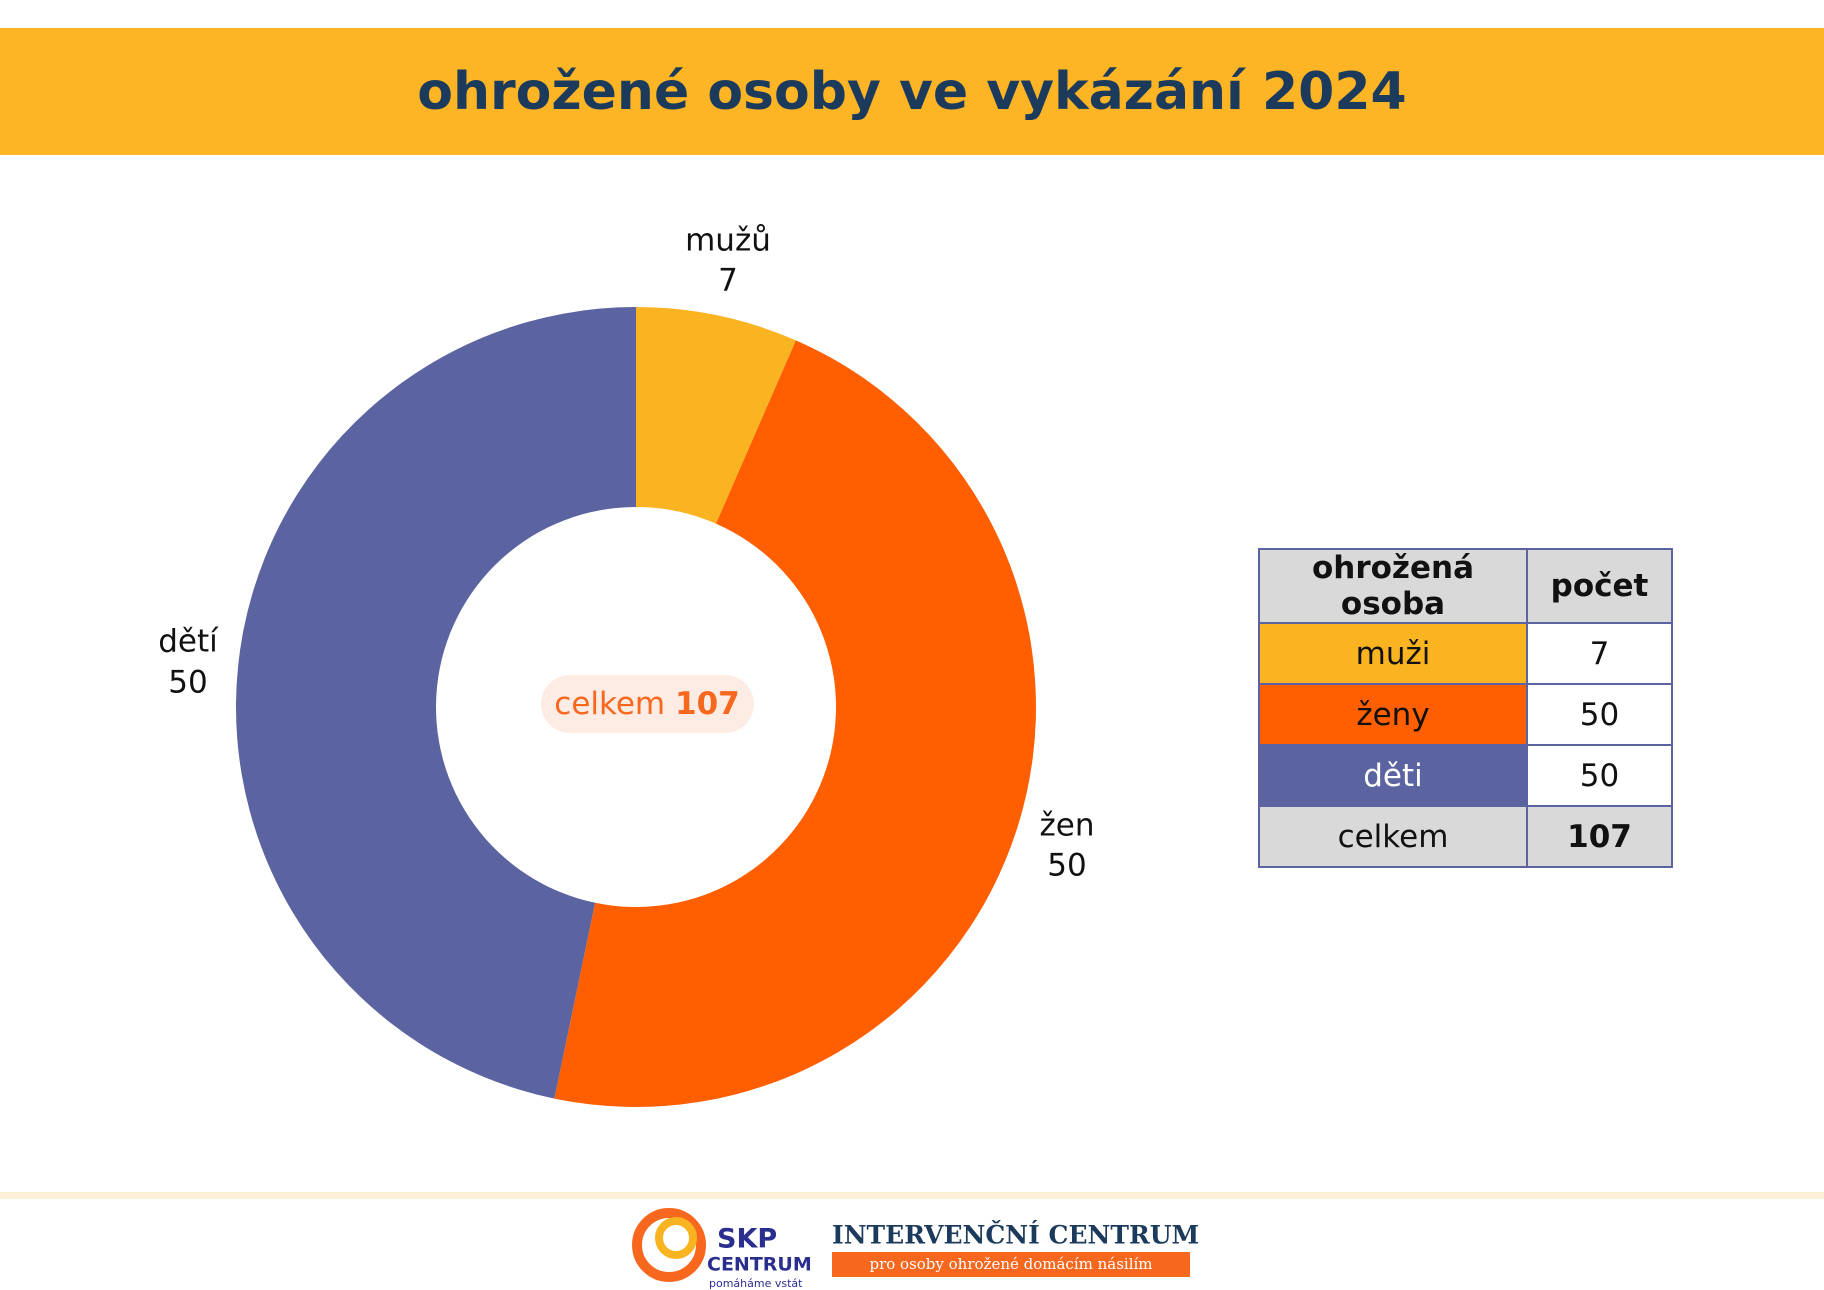  What do you see at coordinates (728, 241) in the screenshot?
I see `slice-label: mužů` at bounding box center [728, 241].